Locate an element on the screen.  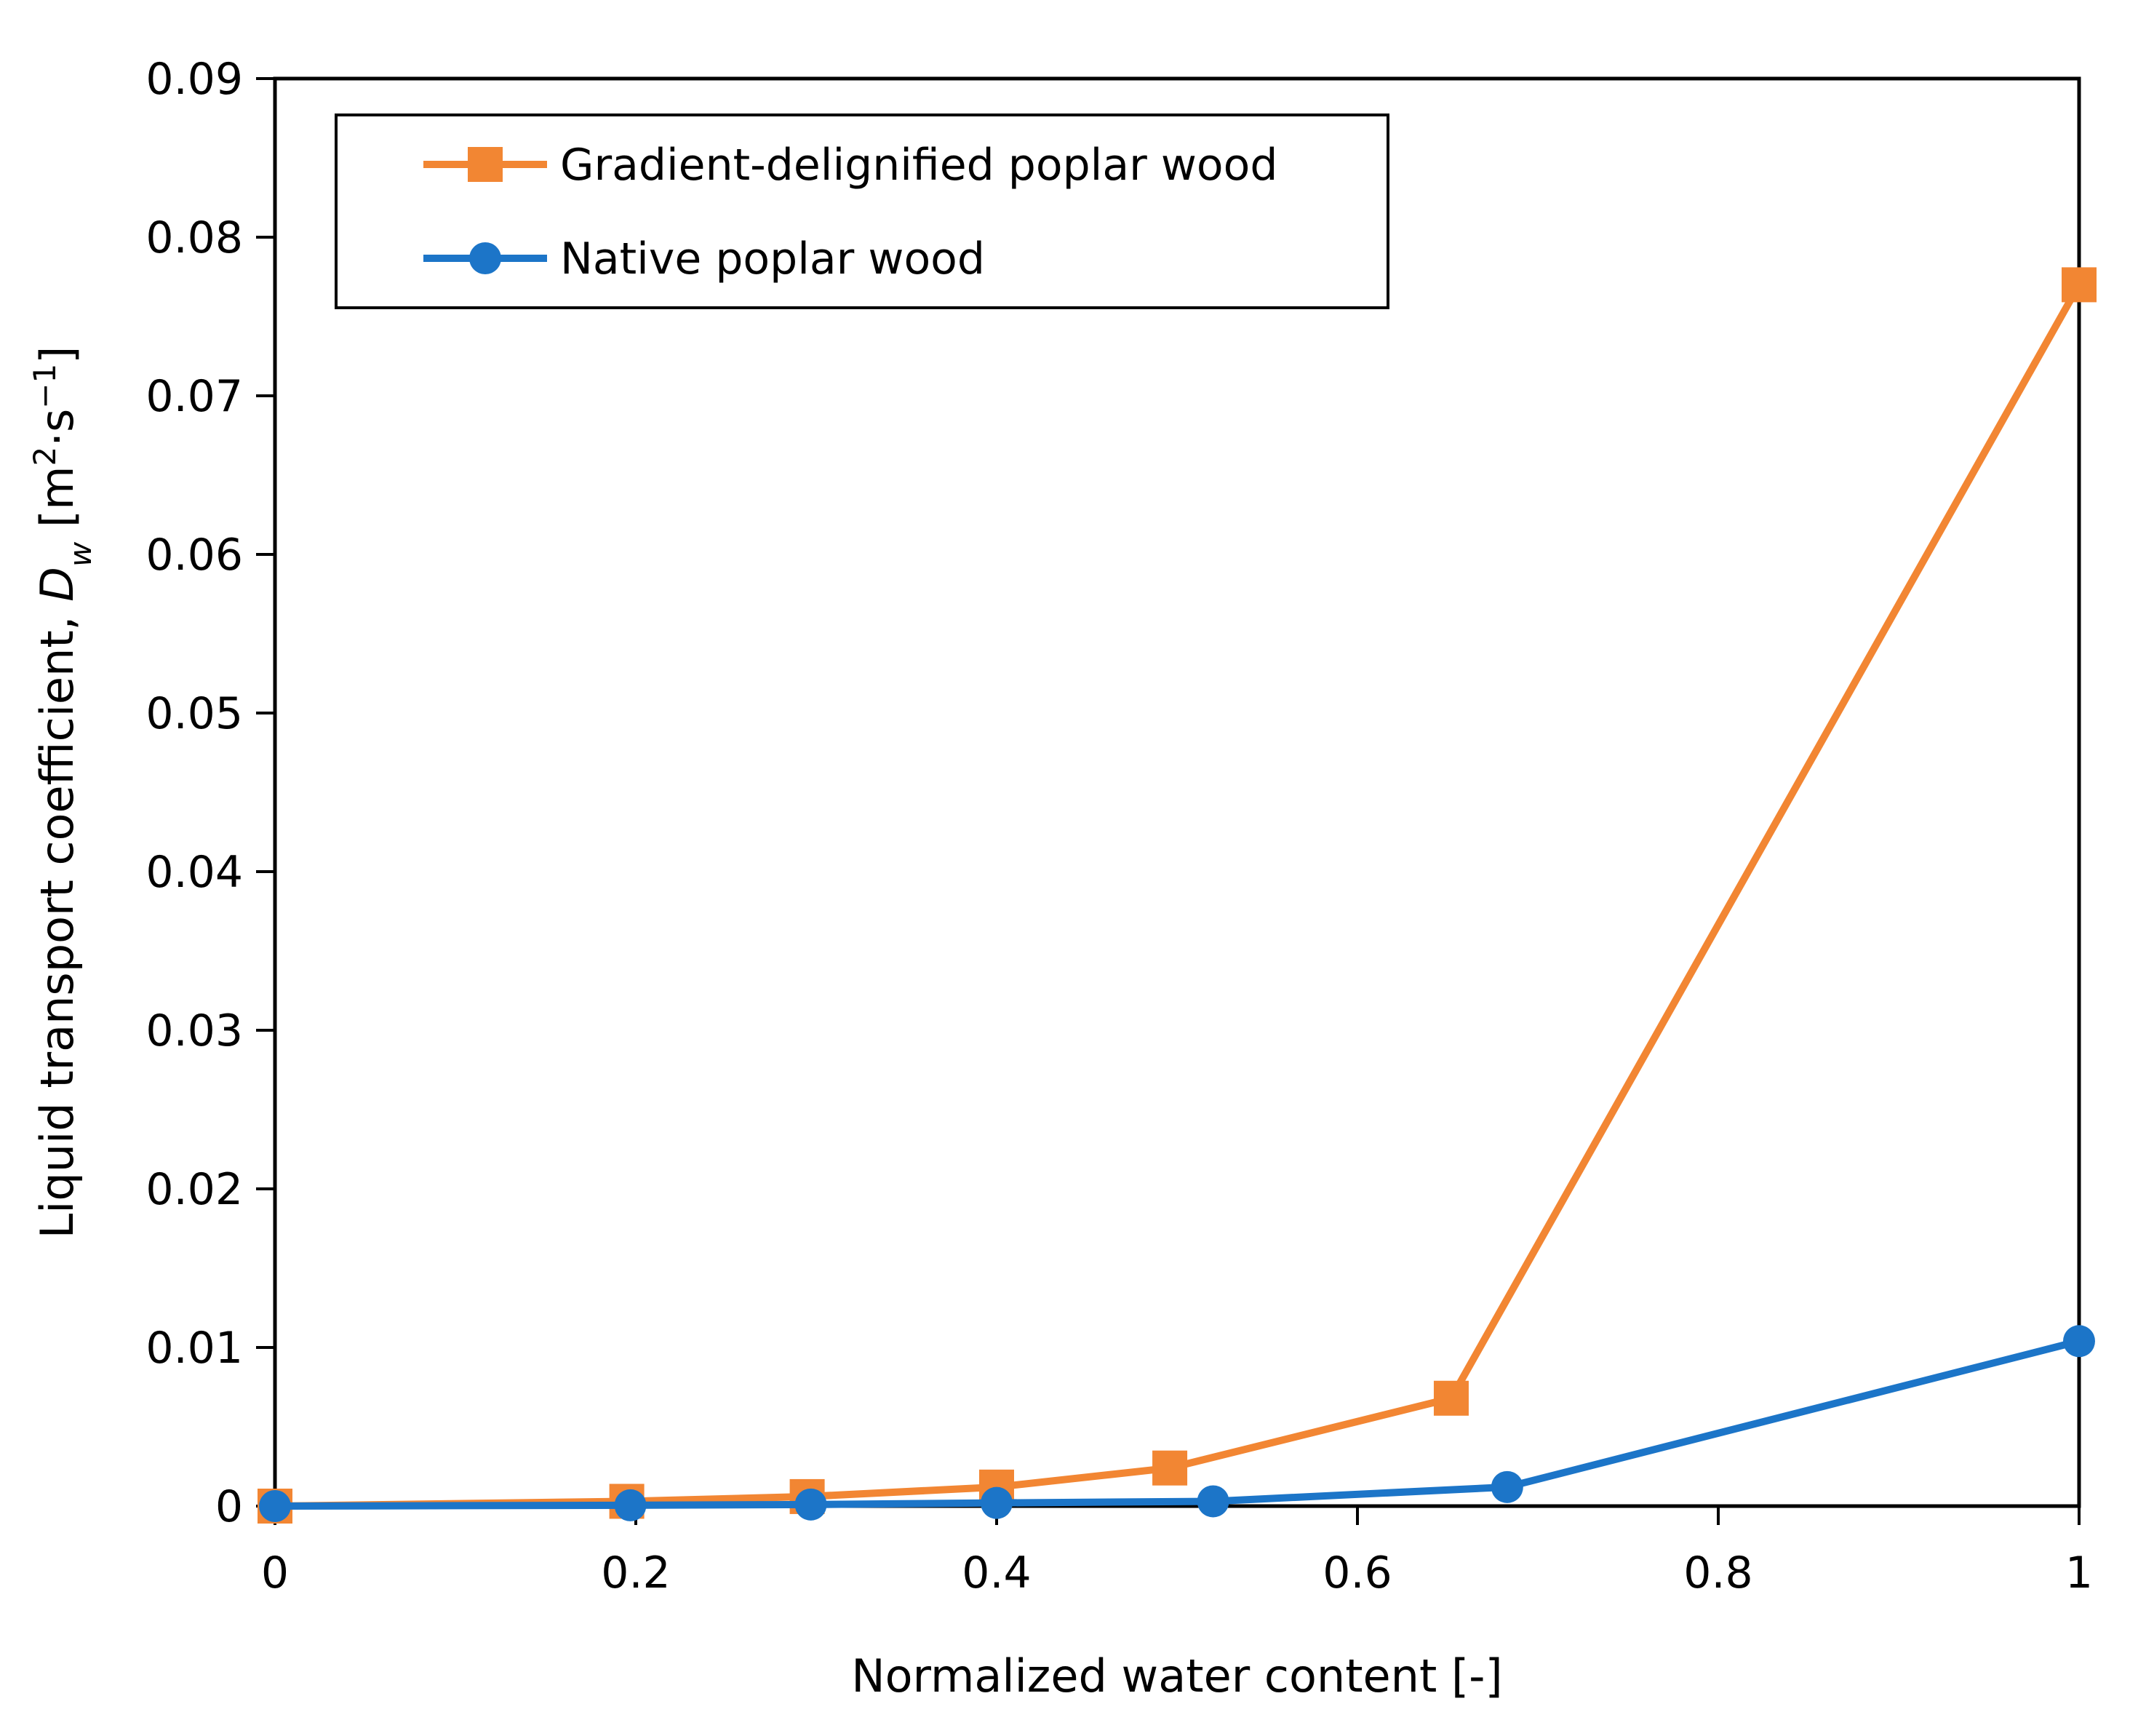
y-tick-label: 0.06 is located at coordinates (194, 555).